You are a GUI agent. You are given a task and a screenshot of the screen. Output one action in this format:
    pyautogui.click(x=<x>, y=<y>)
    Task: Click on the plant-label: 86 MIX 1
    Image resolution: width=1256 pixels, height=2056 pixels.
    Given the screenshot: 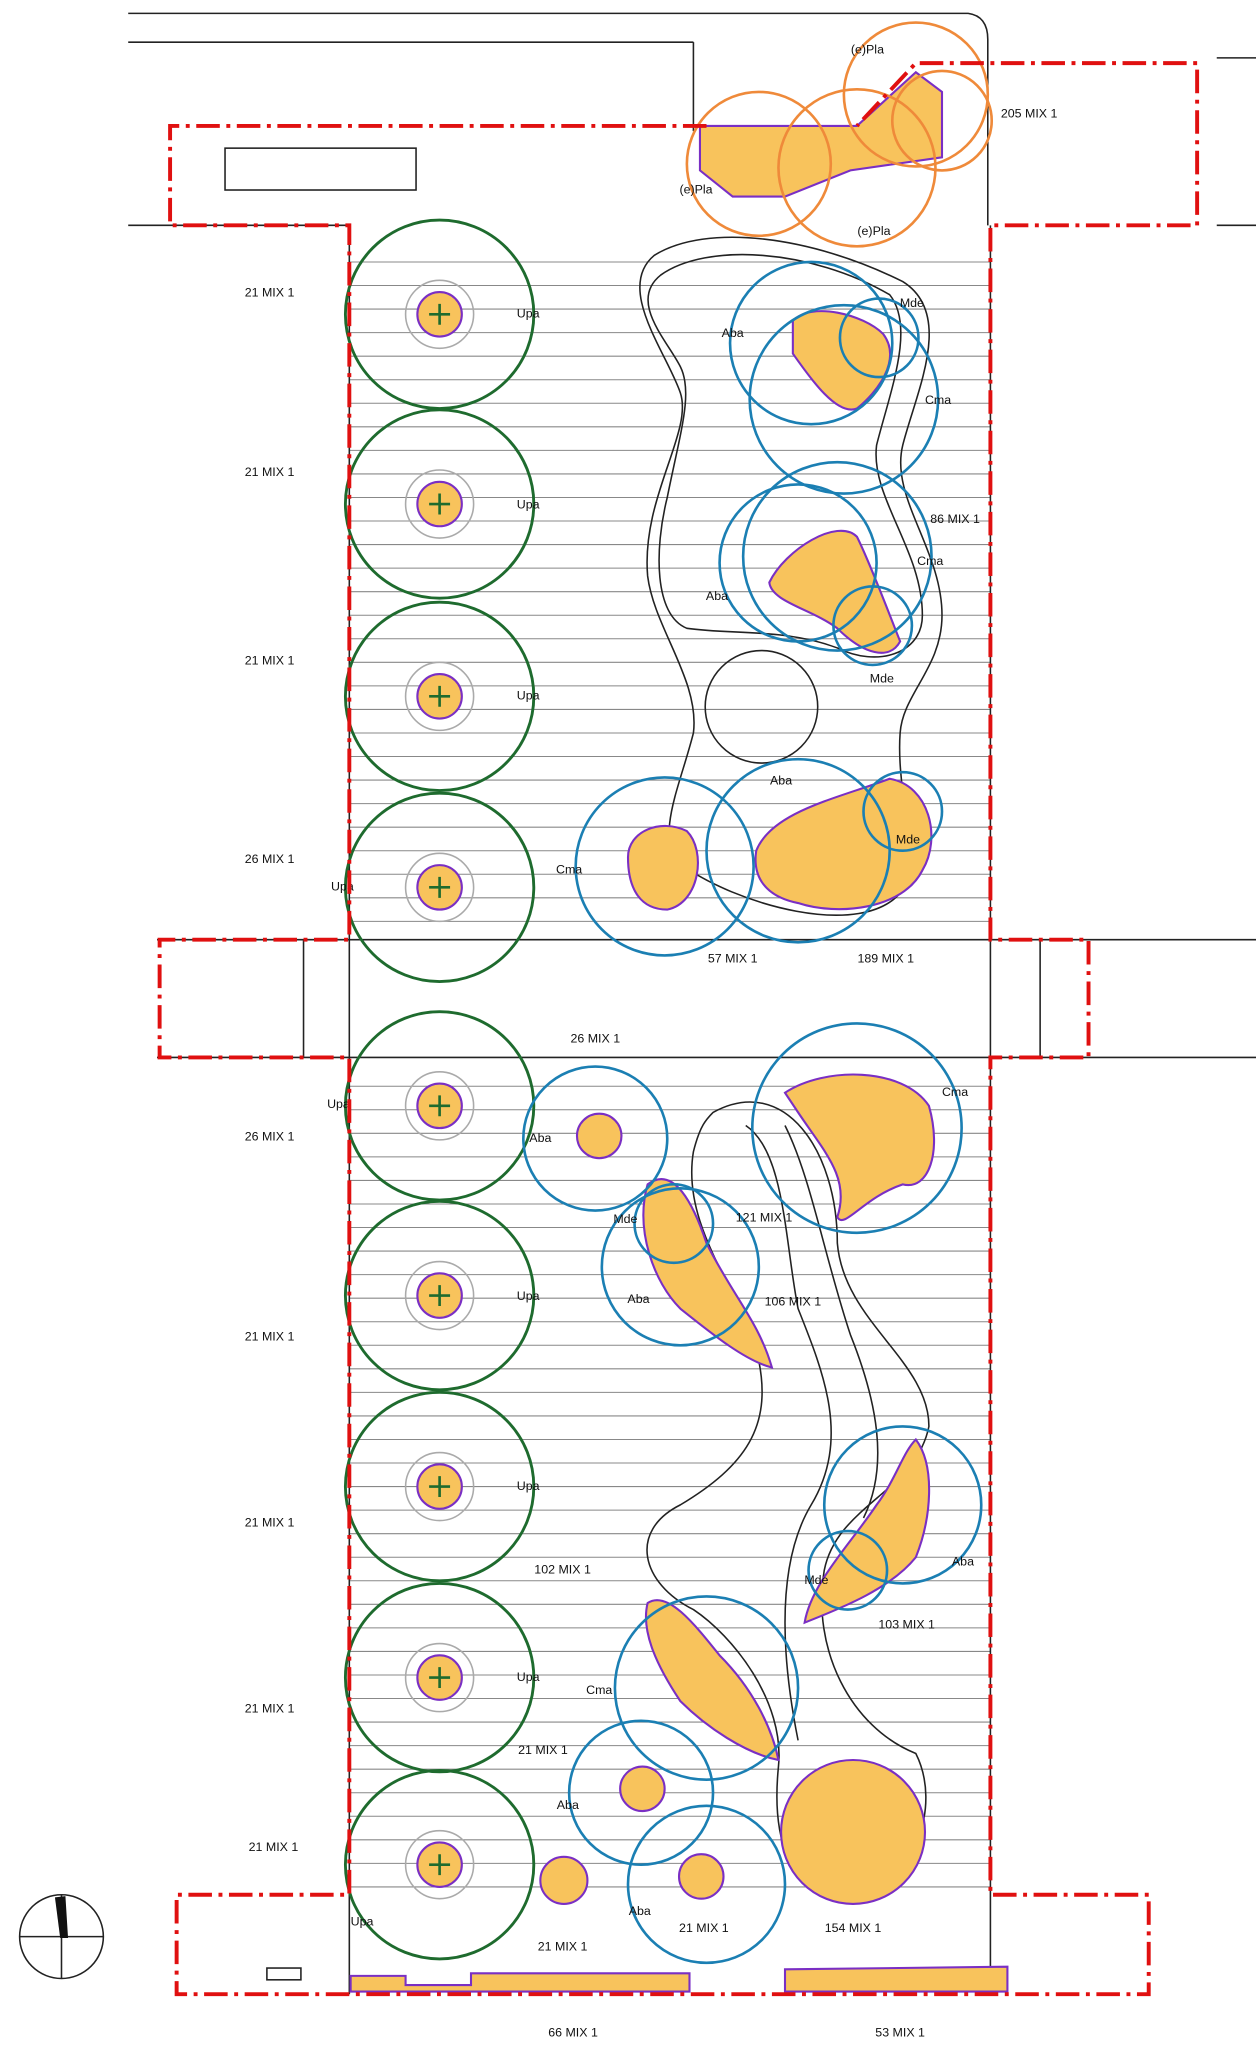 What is the action you would take?
    pyautogui.click(x=955, y=519)
    